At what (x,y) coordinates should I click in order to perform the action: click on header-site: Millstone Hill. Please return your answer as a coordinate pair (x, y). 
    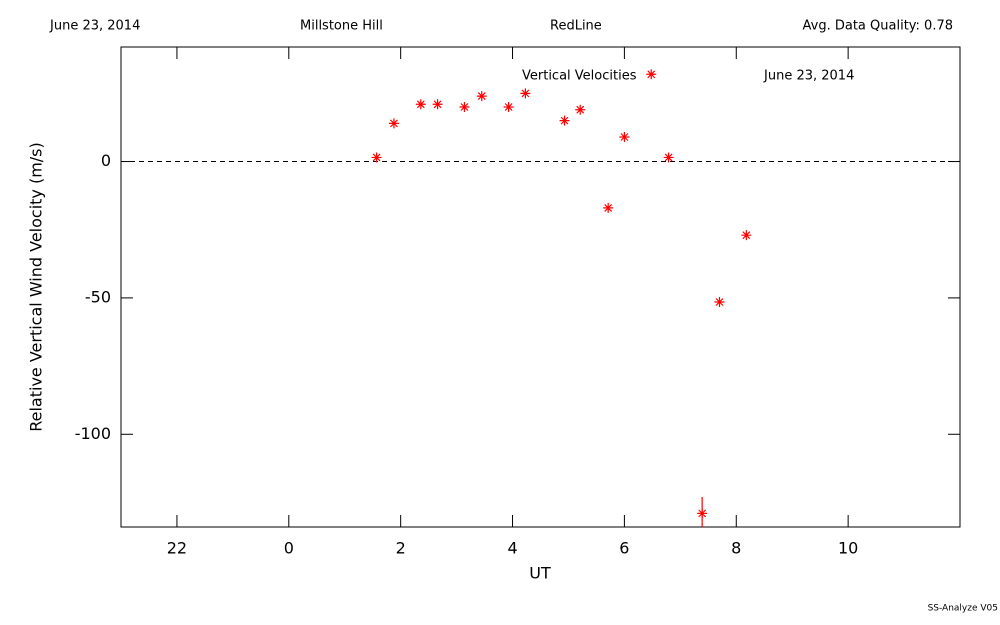
    Looking at the image, I should click on (341, 26).